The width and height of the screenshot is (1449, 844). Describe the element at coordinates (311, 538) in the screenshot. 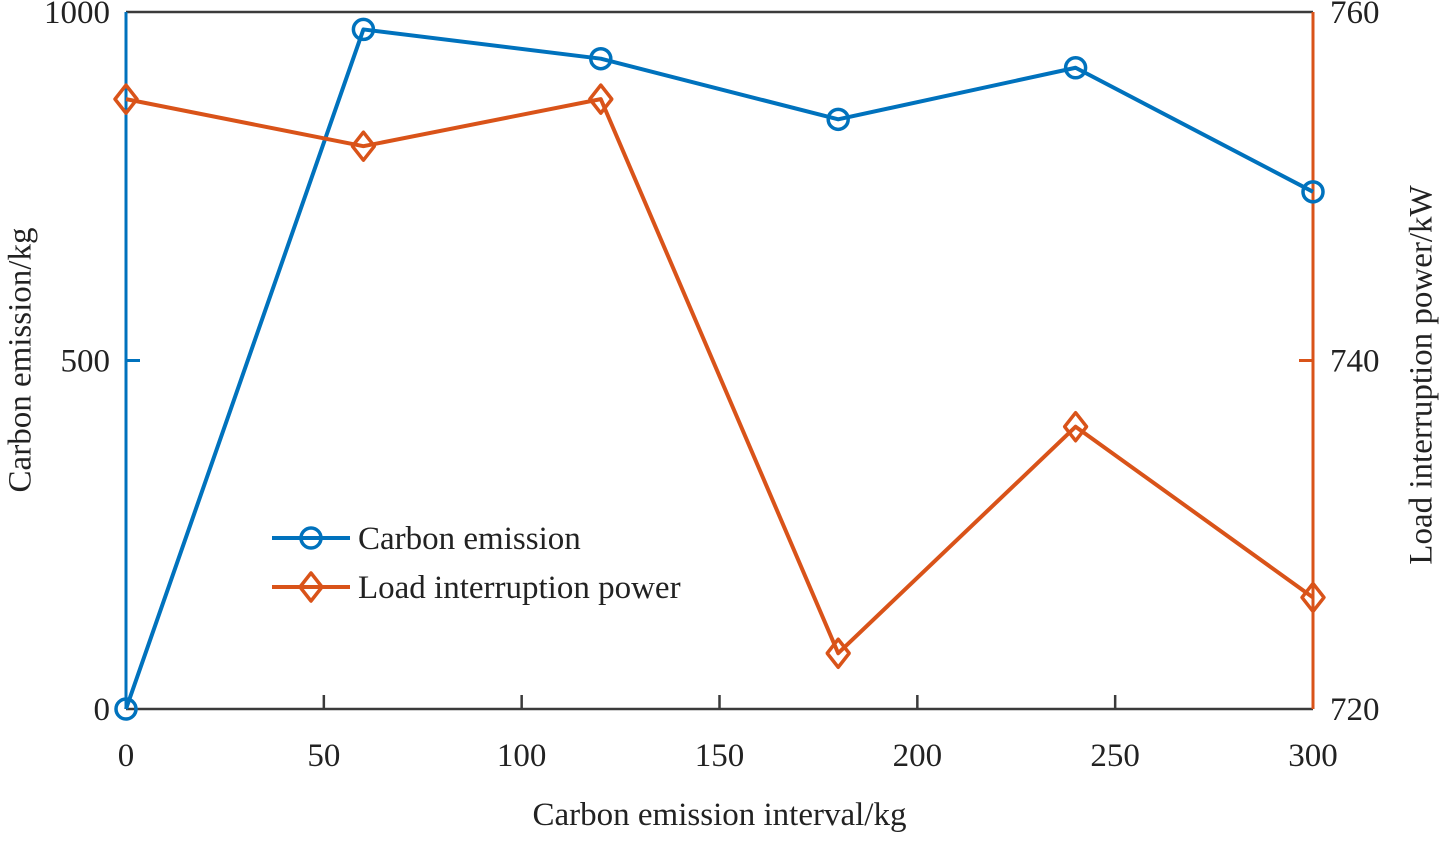

I see `legend-circle-icon` at that location.